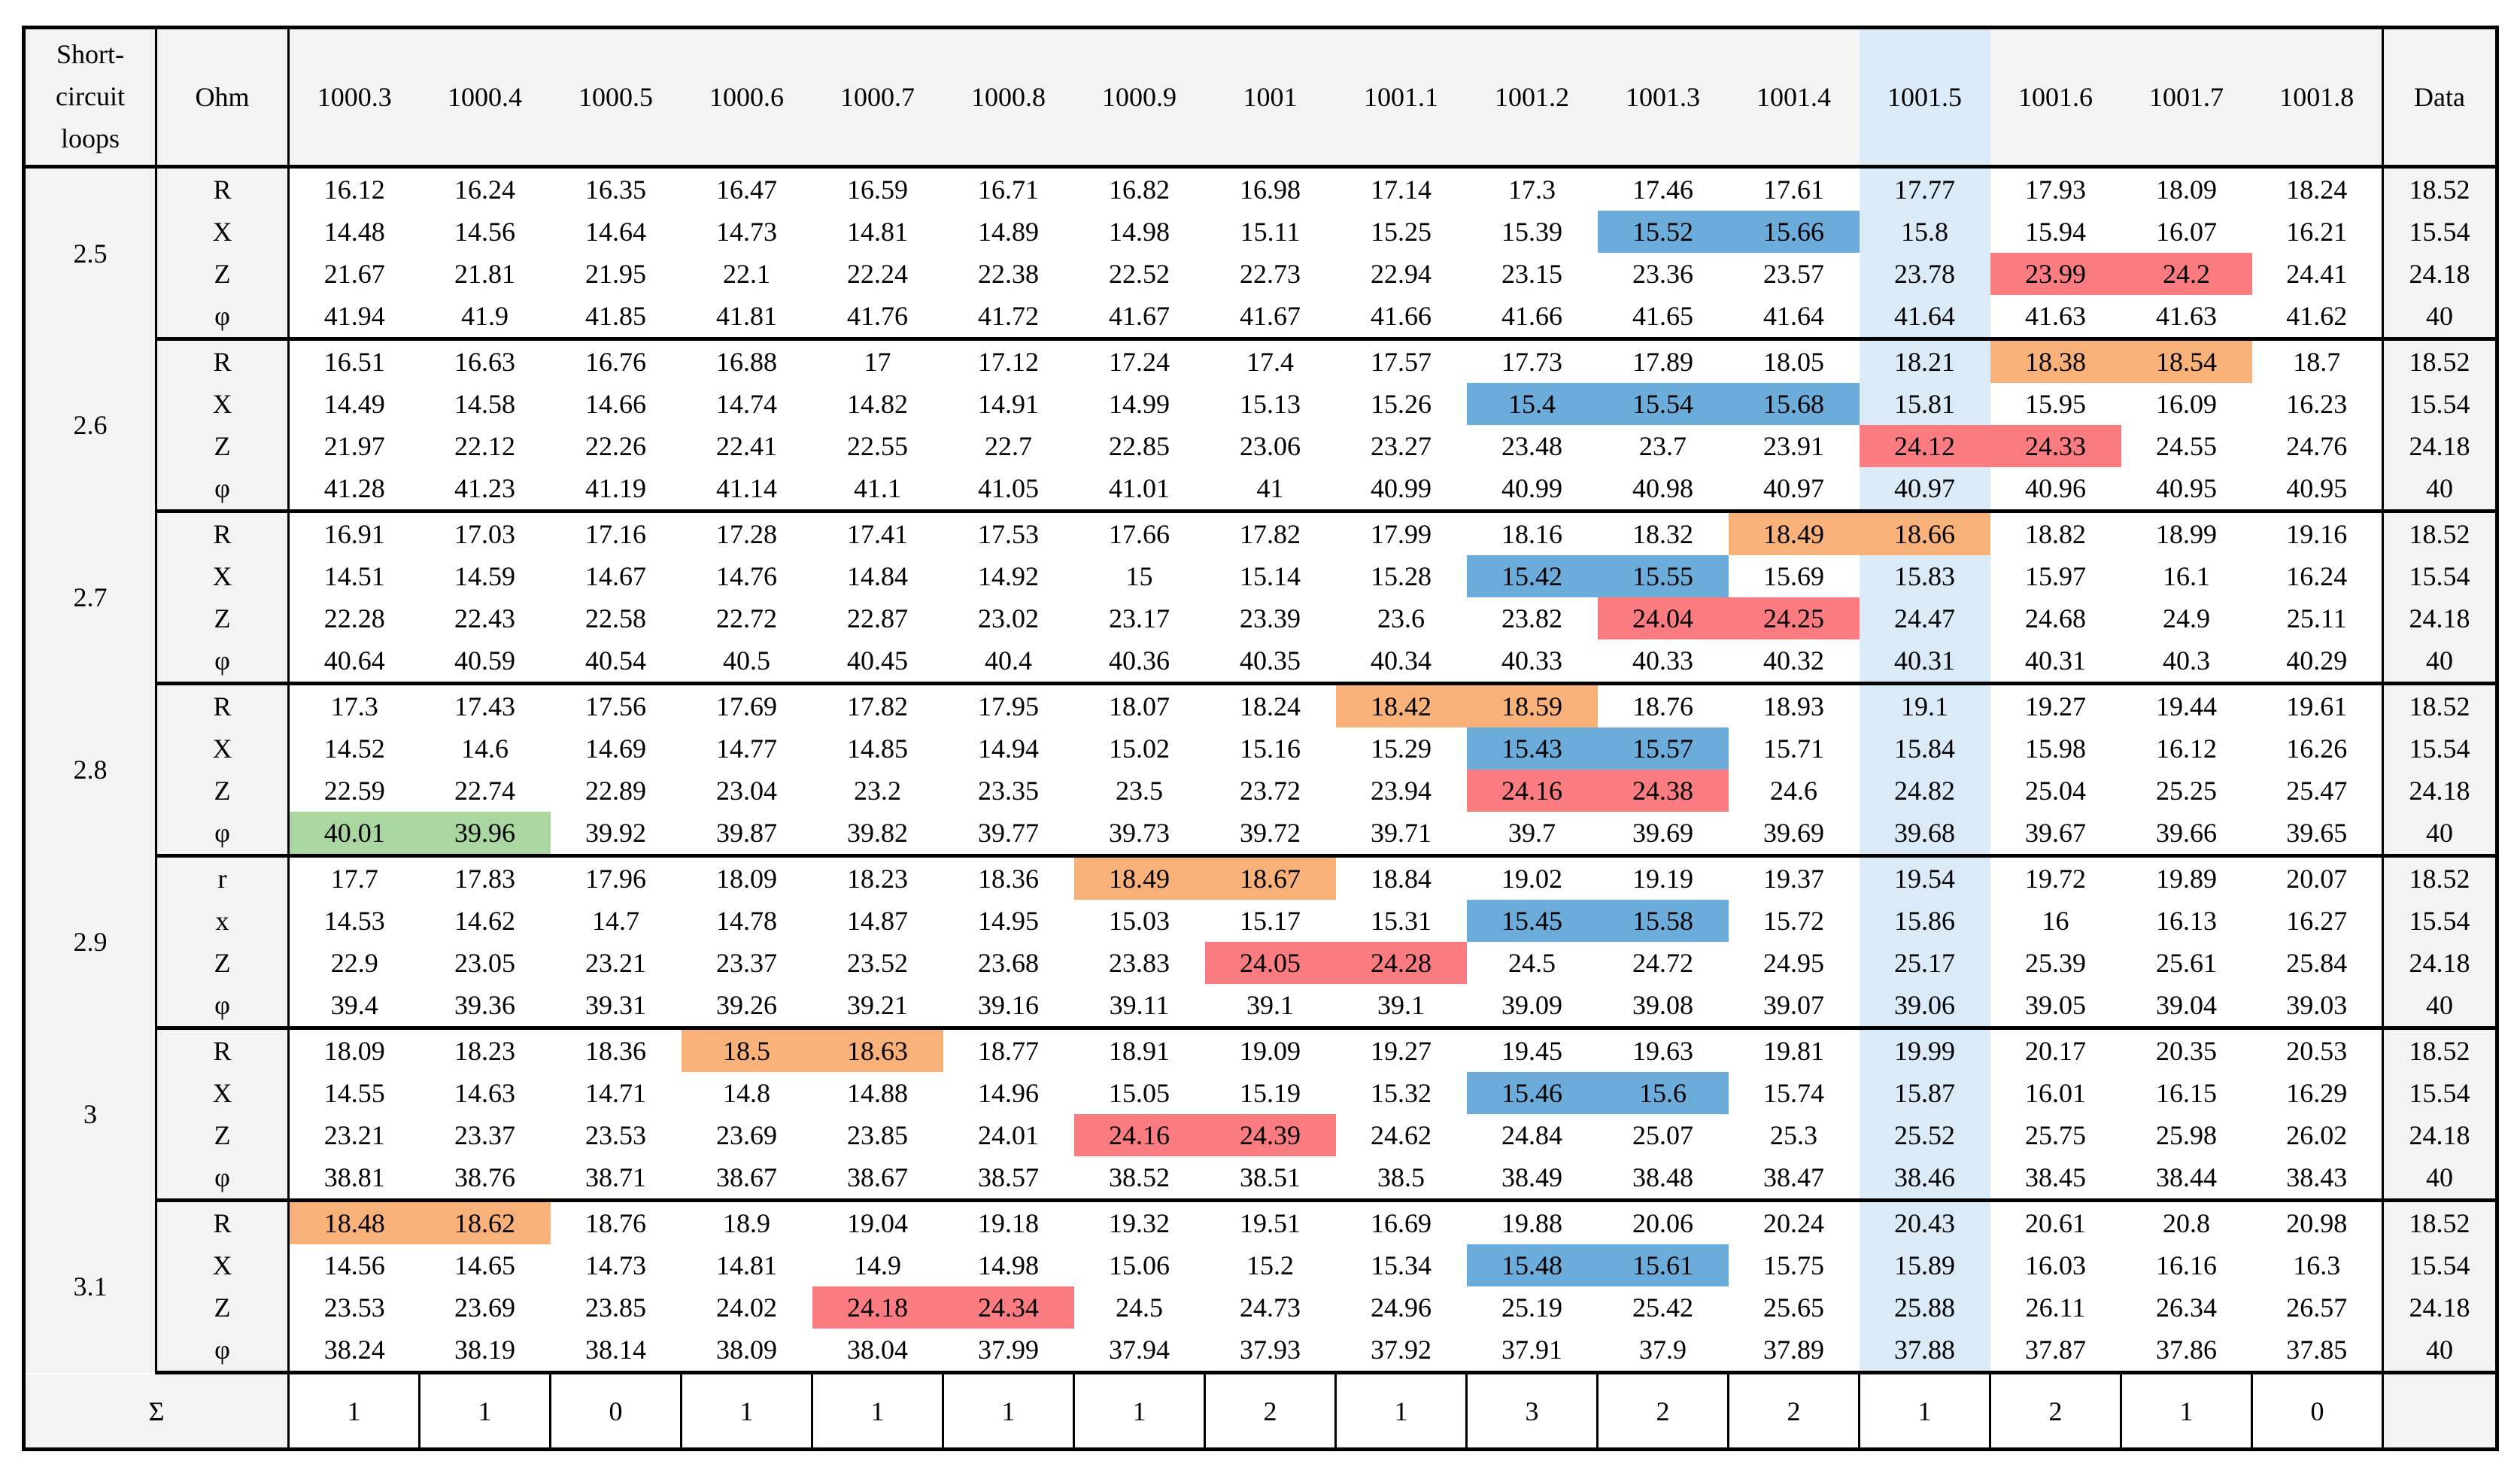  What do you see at coordinates (1008, 662) in the screenshot?
I see `value-cell: 40.4` at bounding box center [1008, 662].